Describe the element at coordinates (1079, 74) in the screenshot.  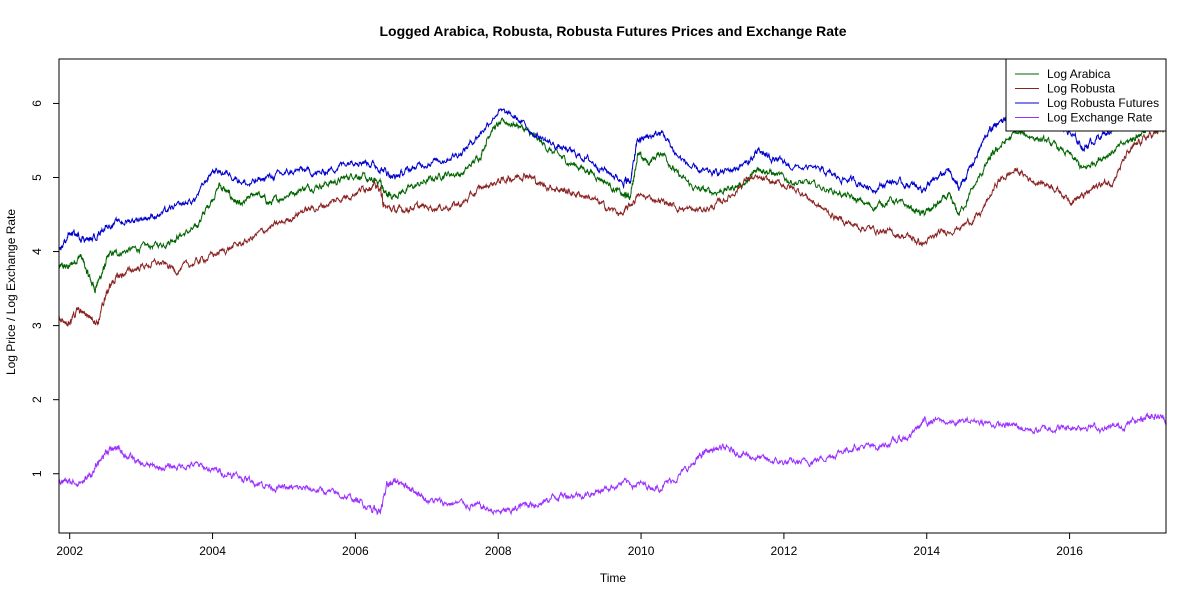
I see `legend-entry: Log Arabica` at that location.